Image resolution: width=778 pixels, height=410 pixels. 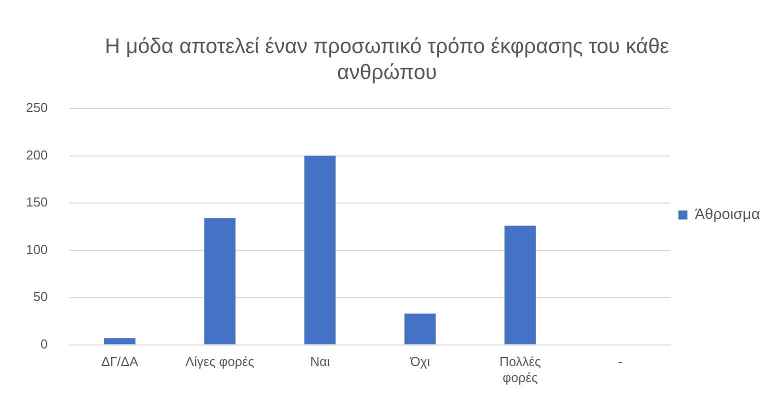 I want to click on x-tick-label: -, so click(x=620, y=362).